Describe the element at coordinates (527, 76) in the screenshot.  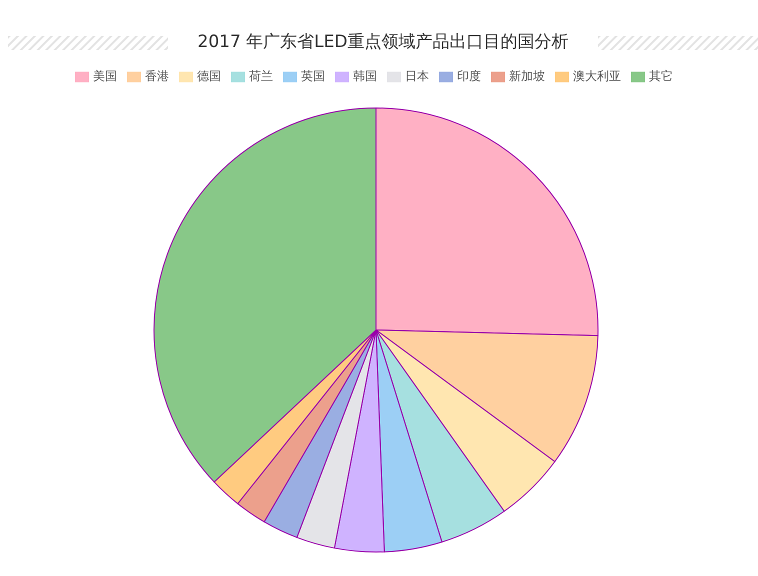
I see `legend-label: 新加坡` at that location.